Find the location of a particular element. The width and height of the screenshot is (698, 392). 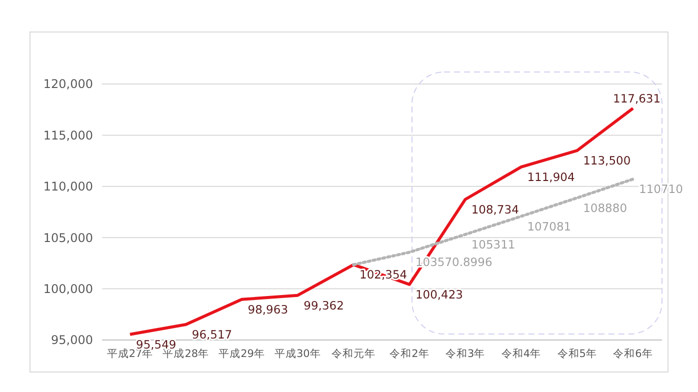

y-tick-label: 105,000 is located at coordinates (68, 237).